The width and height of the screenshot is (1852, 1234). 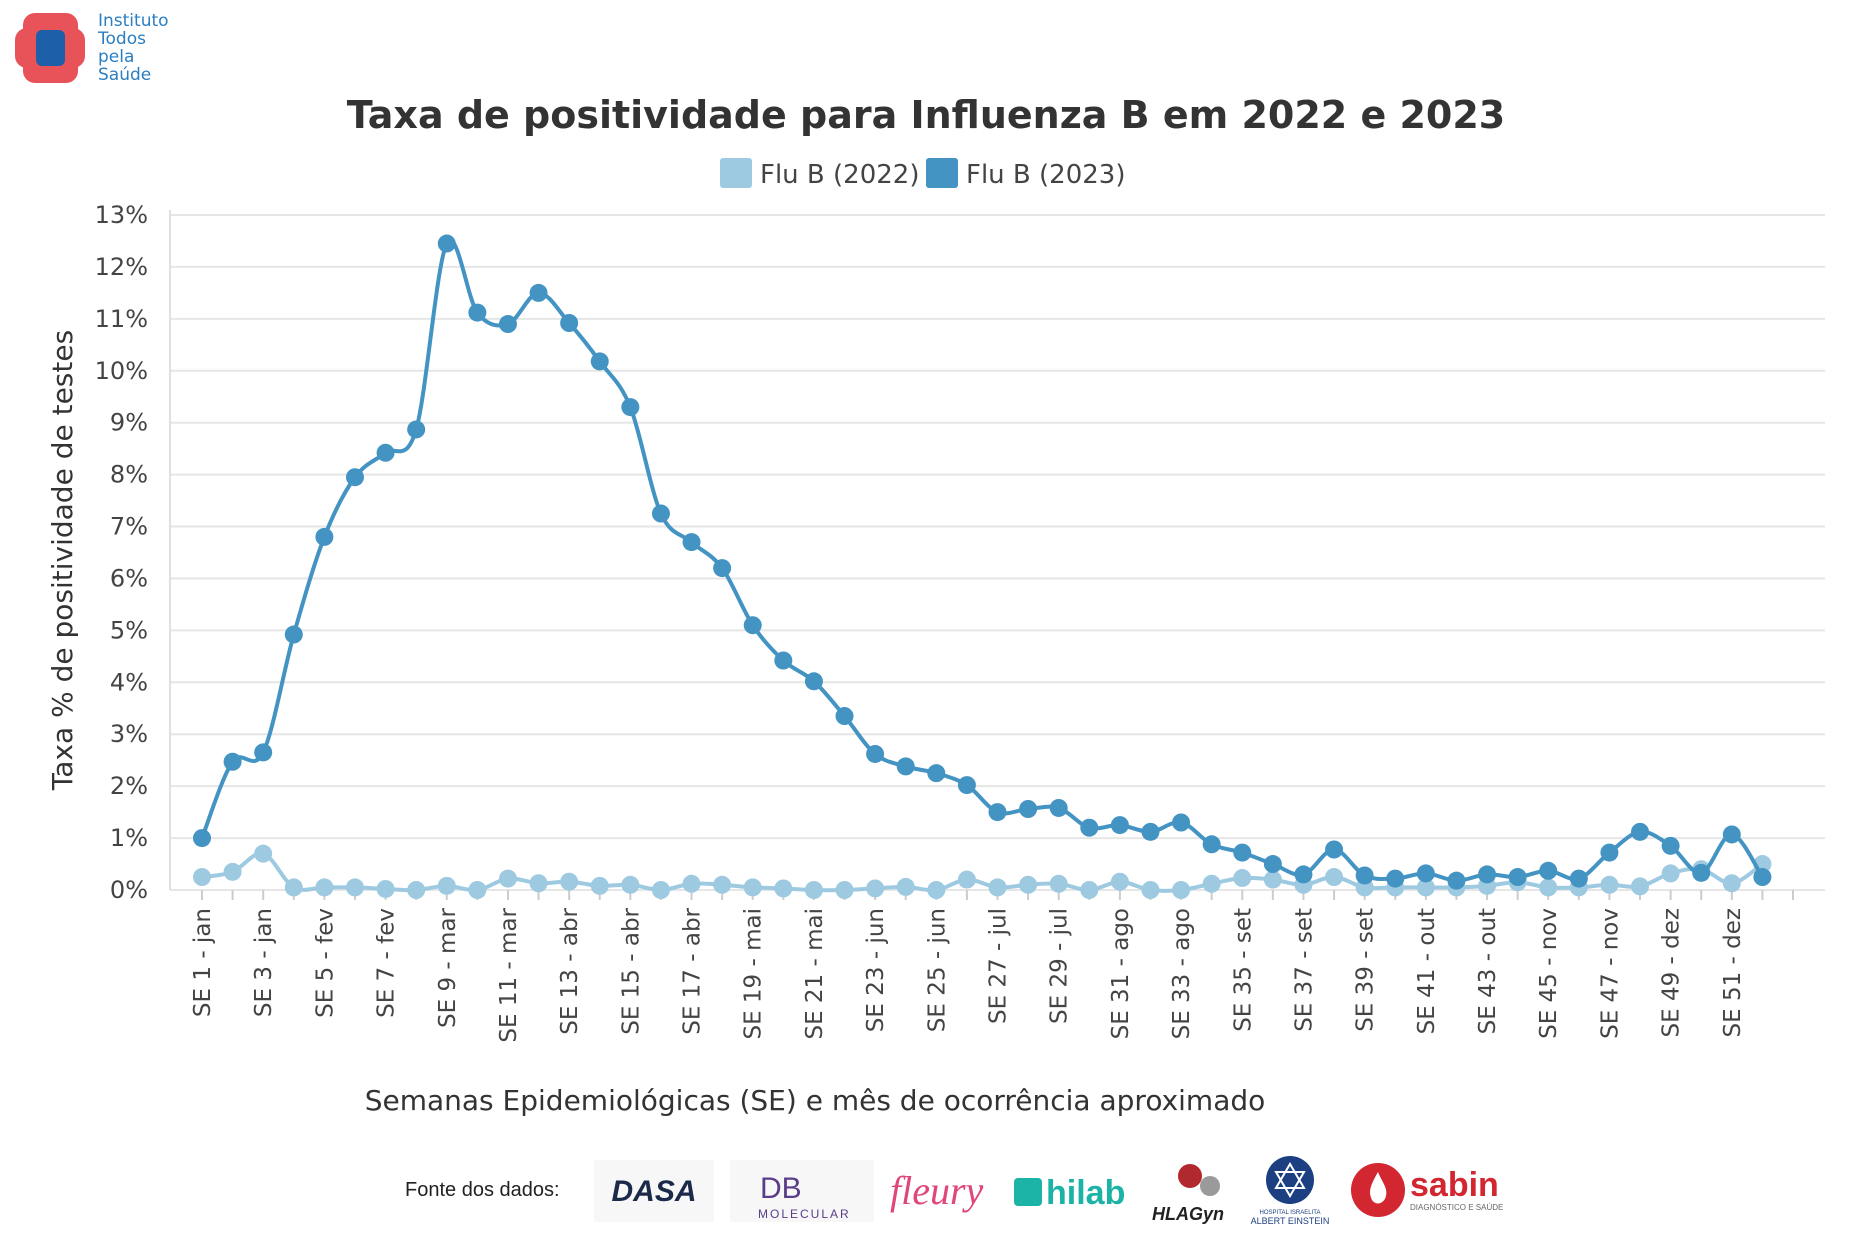 I want to click on legend-label-flu-b-2022: Flu B (2022), so click(x=839, y=175).